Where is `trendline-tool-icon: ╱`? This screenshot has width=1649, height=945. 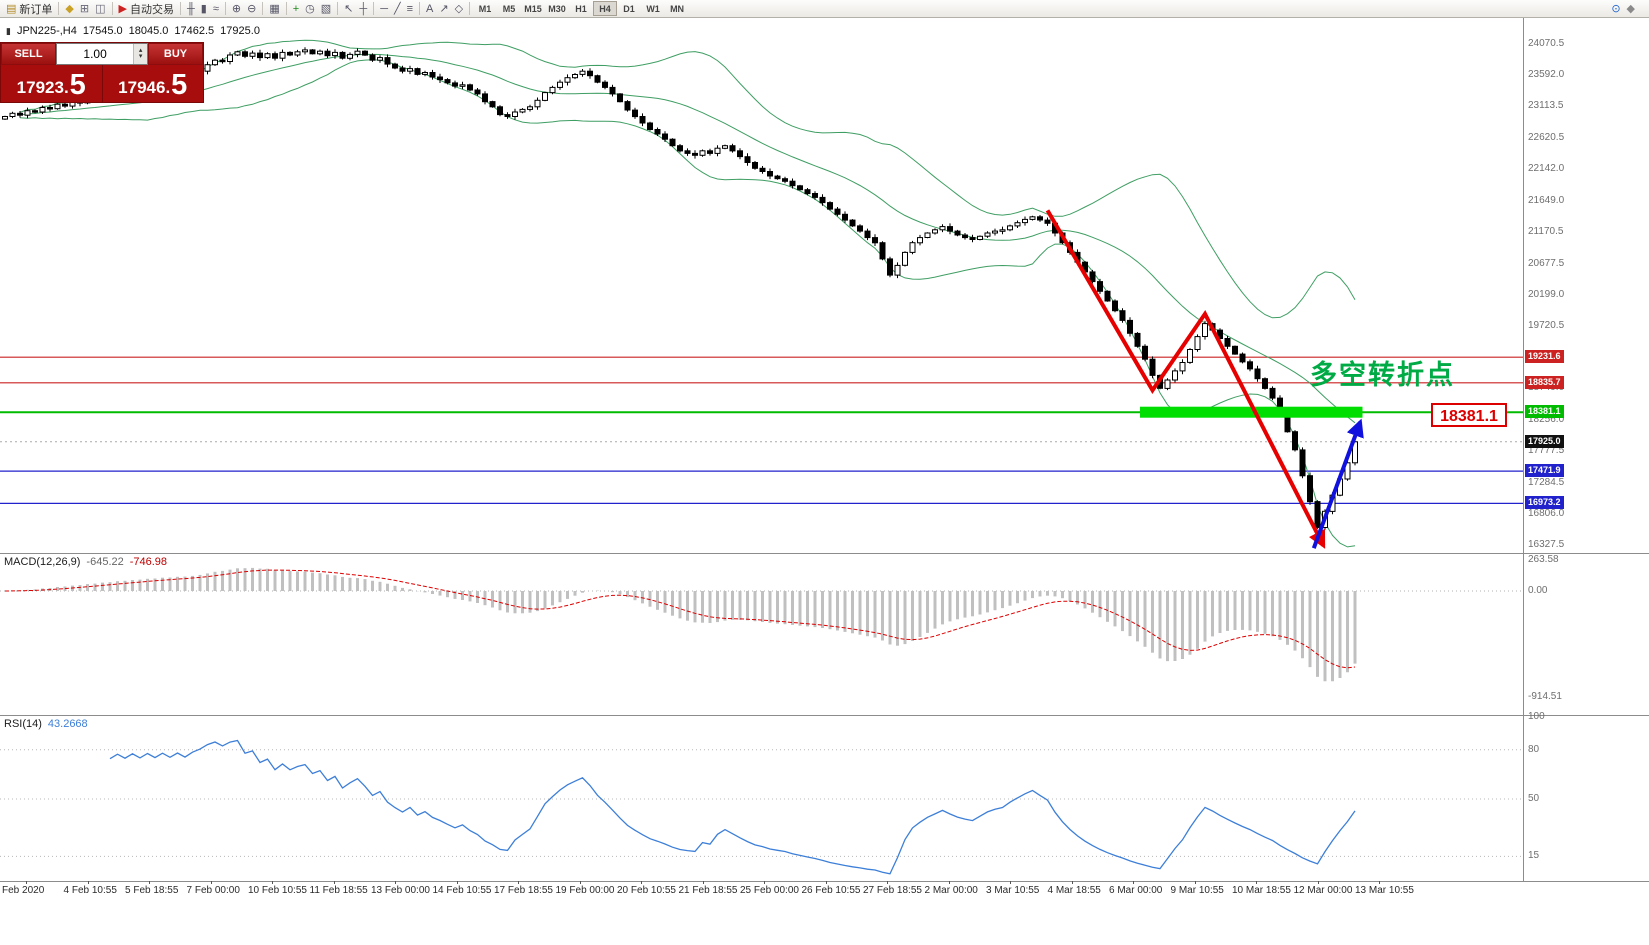 trendline-tool-icon: ╱ is located at coordinates (397, 9).